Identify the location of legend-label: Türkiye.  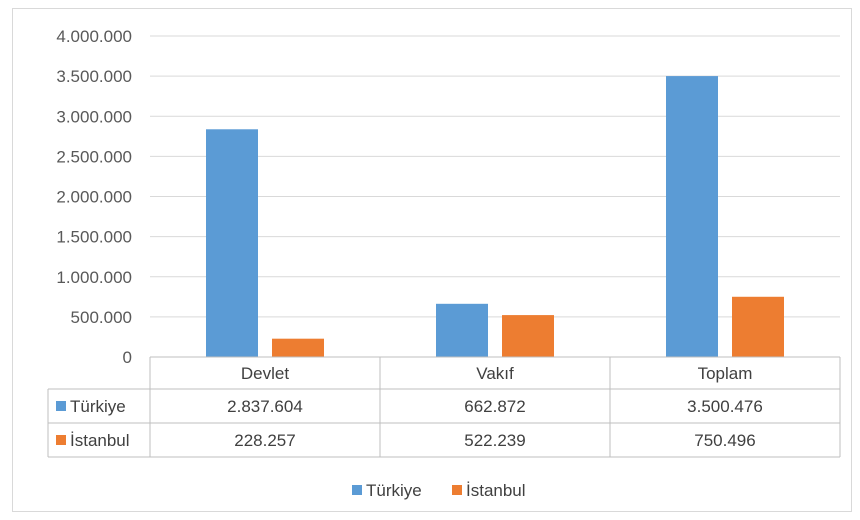
(394, 490).